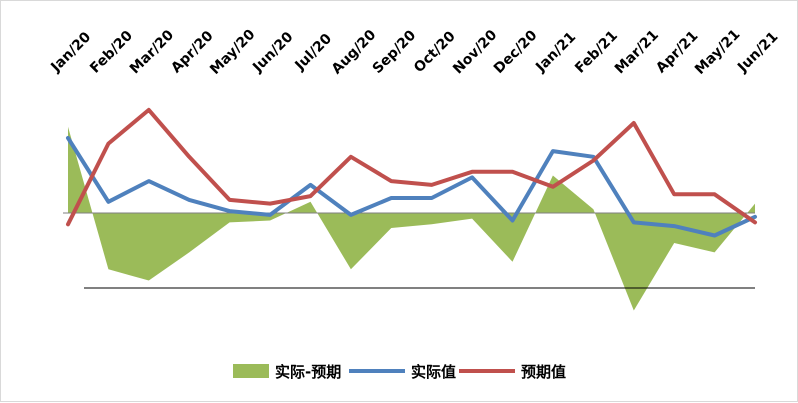 The height and width of the screenshot is (403, 798). I want to click on legend-swatch-difference, so click(251, 371).